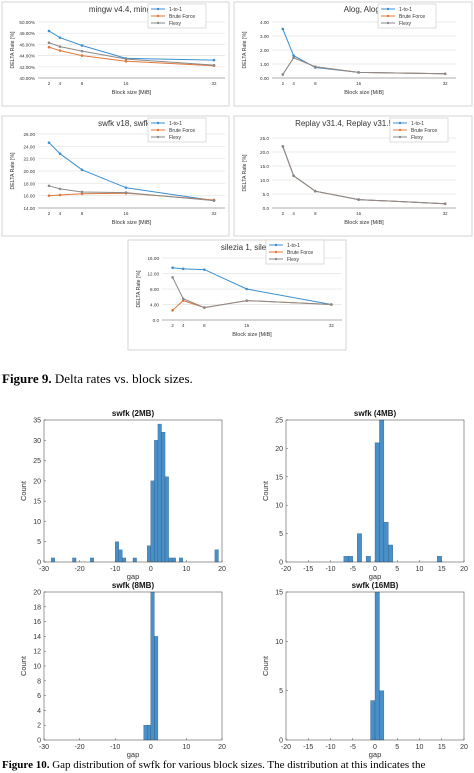 This screenshot has height=773, width=474. Describe the element at coordinates (375, 585) in the screenshot. I see `chart-title: swfk (16MB)` at that location.